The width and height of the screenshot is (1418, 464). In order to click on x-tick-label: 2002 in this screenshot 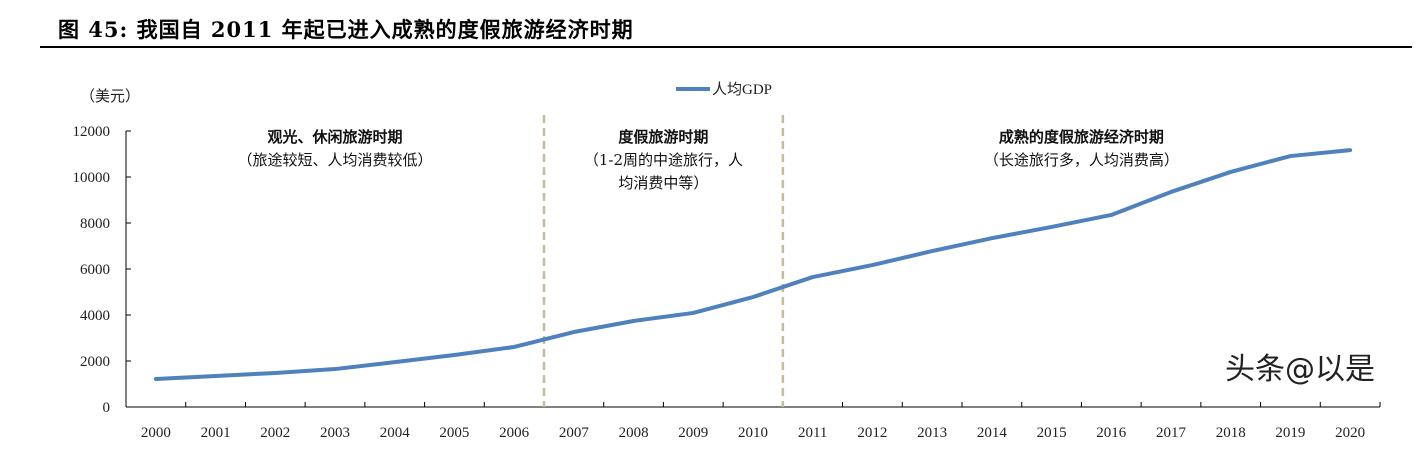, I will do `click(275, 433)`.